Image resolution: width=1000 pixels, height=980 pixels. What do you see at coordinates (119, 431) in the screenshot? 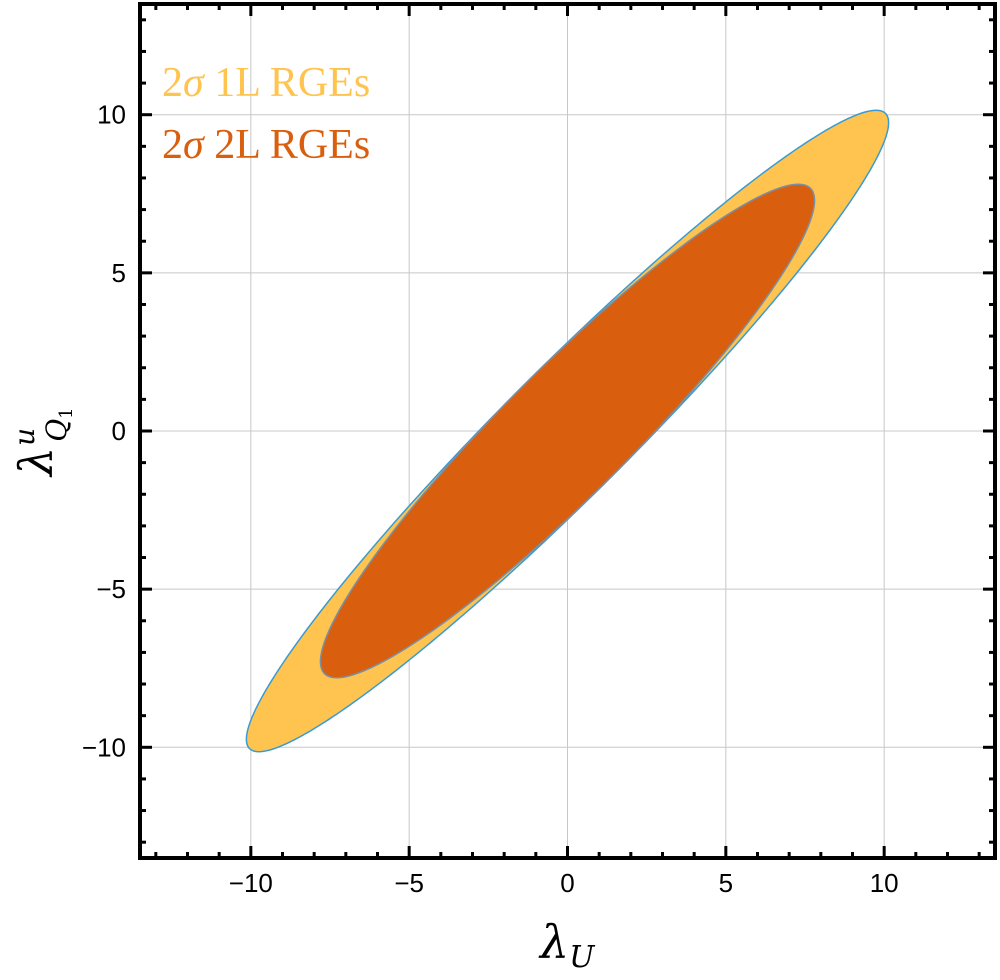
I see `y-tick-label: 0` at bounding box center [119, 431].